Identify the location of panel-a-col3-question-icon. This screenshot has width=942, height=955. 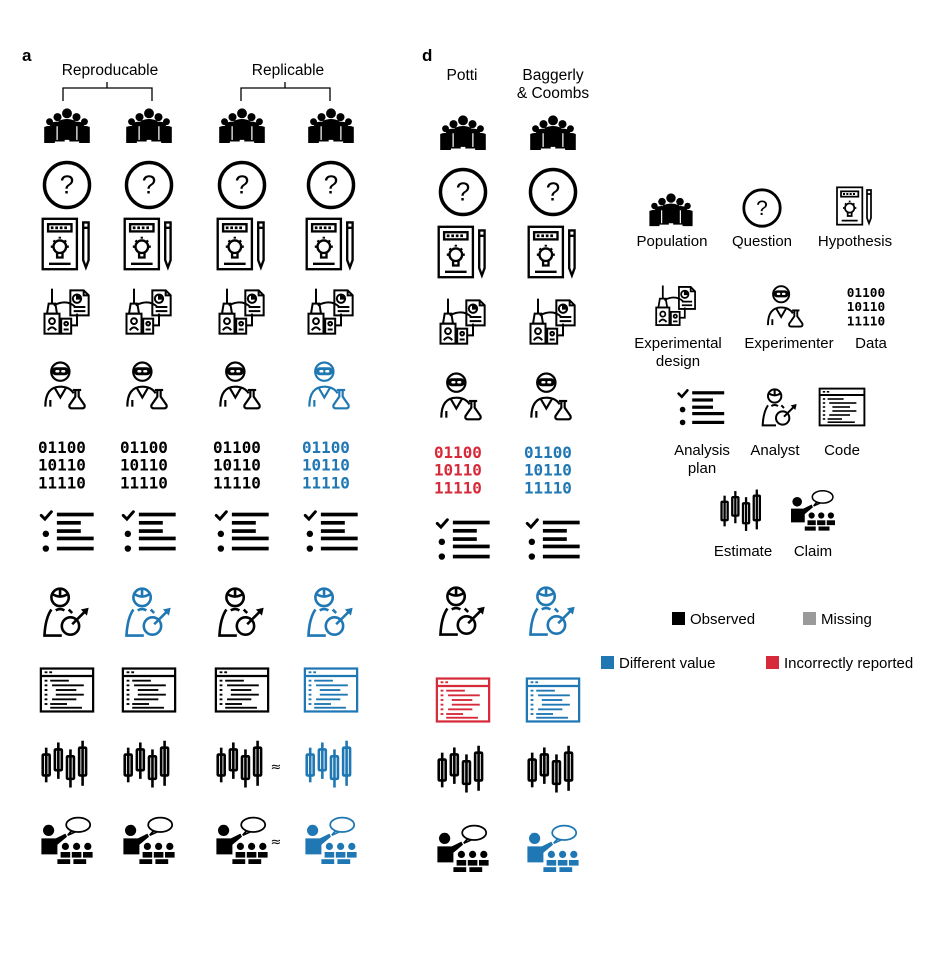
(242, 185).